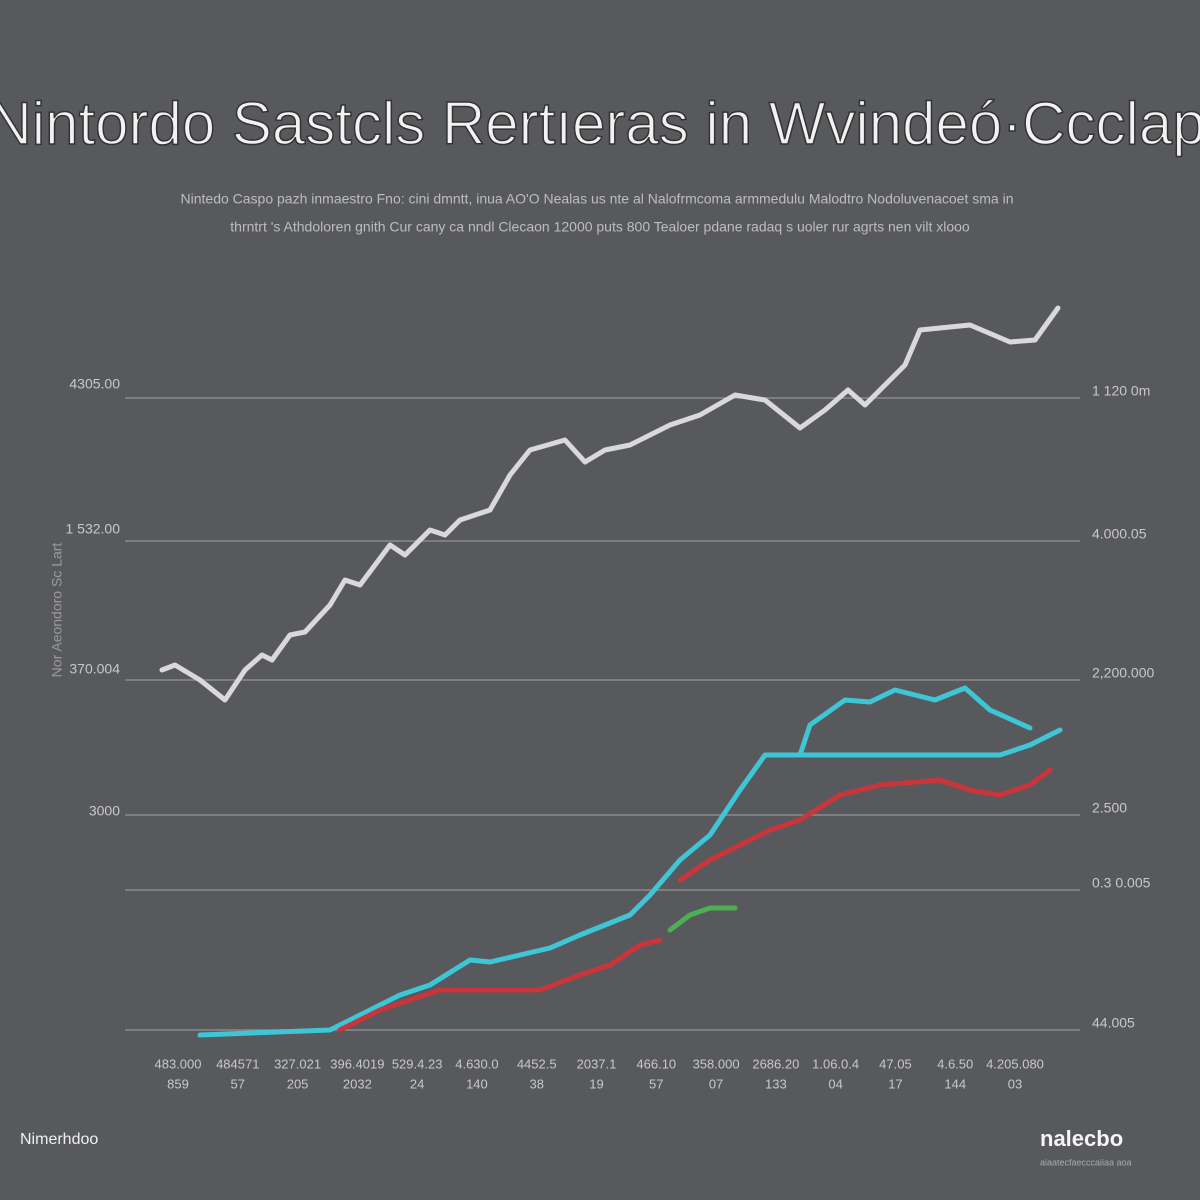  What do you see at coordinates (955, 1063) in the screenshot?
I see `x-tick-label: 4.6.50` at bounding box center [955, 1063].